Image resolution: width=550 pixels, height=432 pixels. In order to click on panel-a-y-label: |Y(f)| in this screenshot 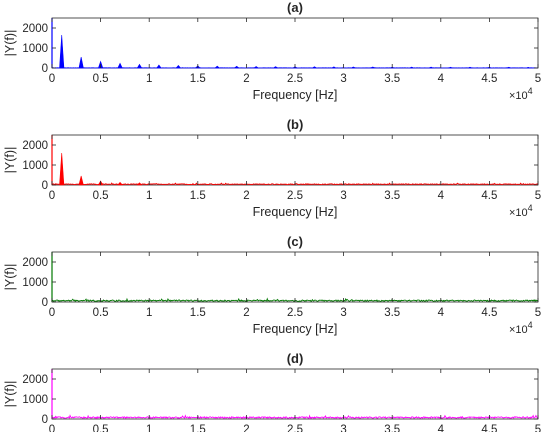, I will do `click(10, 43)`.